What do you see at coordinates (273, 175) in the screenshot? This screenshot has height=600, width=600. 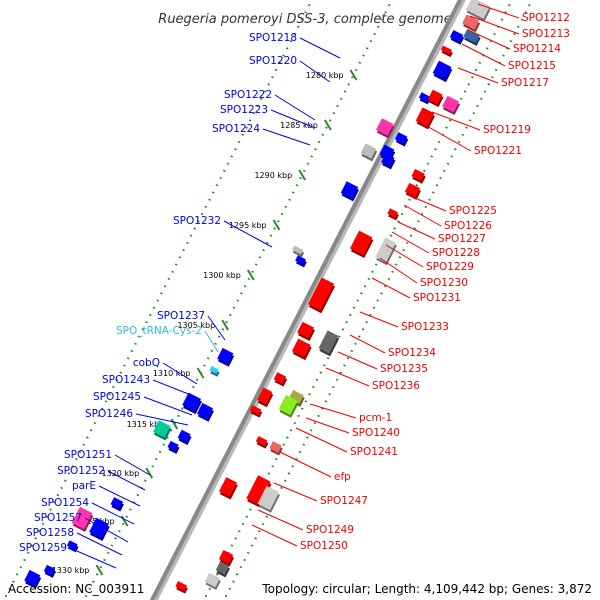 I see `tick-label: 1290 kbp` at bounding box center [273, 175].